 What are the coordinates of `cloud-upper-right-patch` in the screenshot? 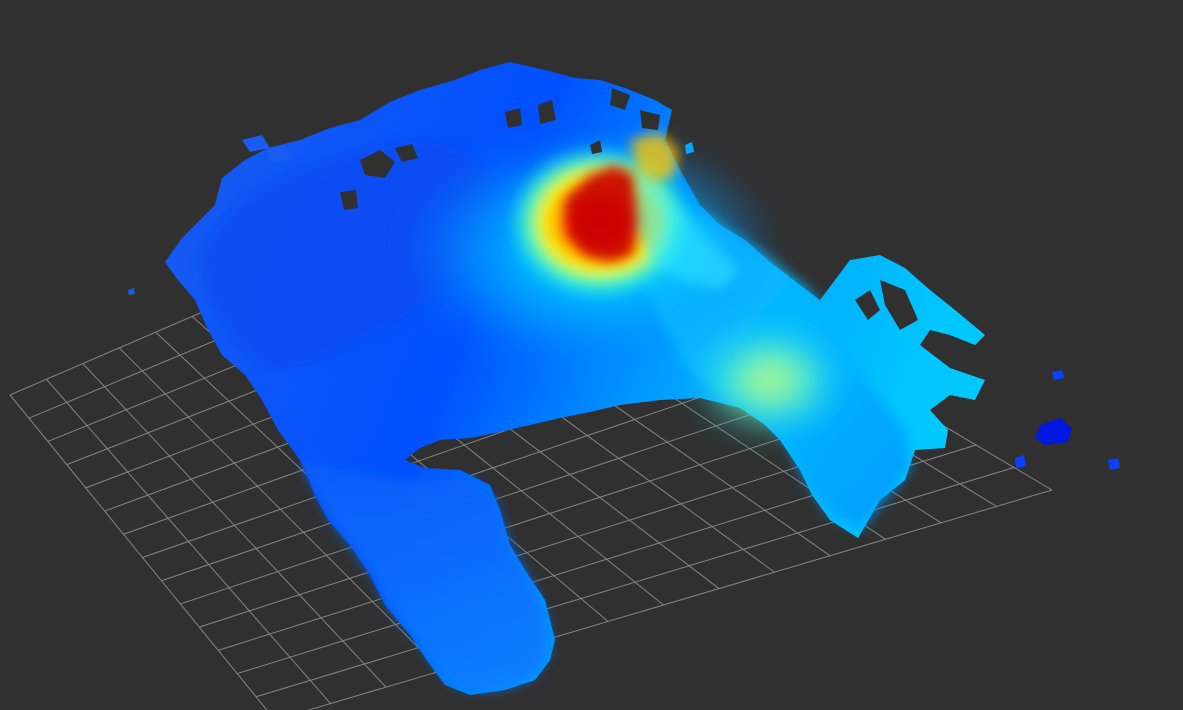 It's located at (654, 157).